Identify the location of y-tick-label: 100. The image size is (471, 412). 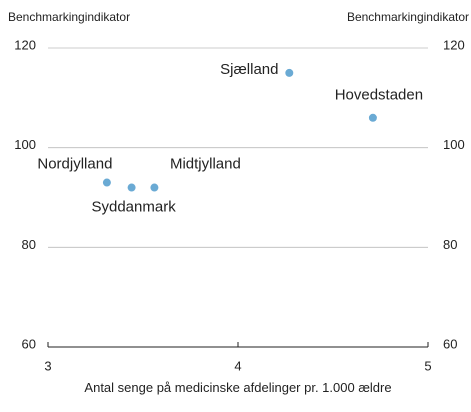
(25, 144).